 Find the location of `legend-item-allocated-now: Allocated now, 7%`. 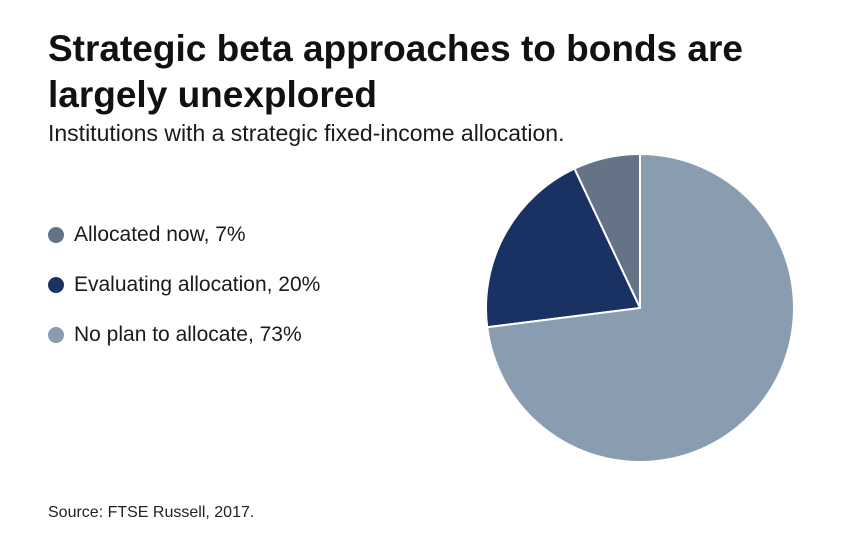

legend-item-allocated-now: Allocated now, 7% is located at coordinates (238, 235).